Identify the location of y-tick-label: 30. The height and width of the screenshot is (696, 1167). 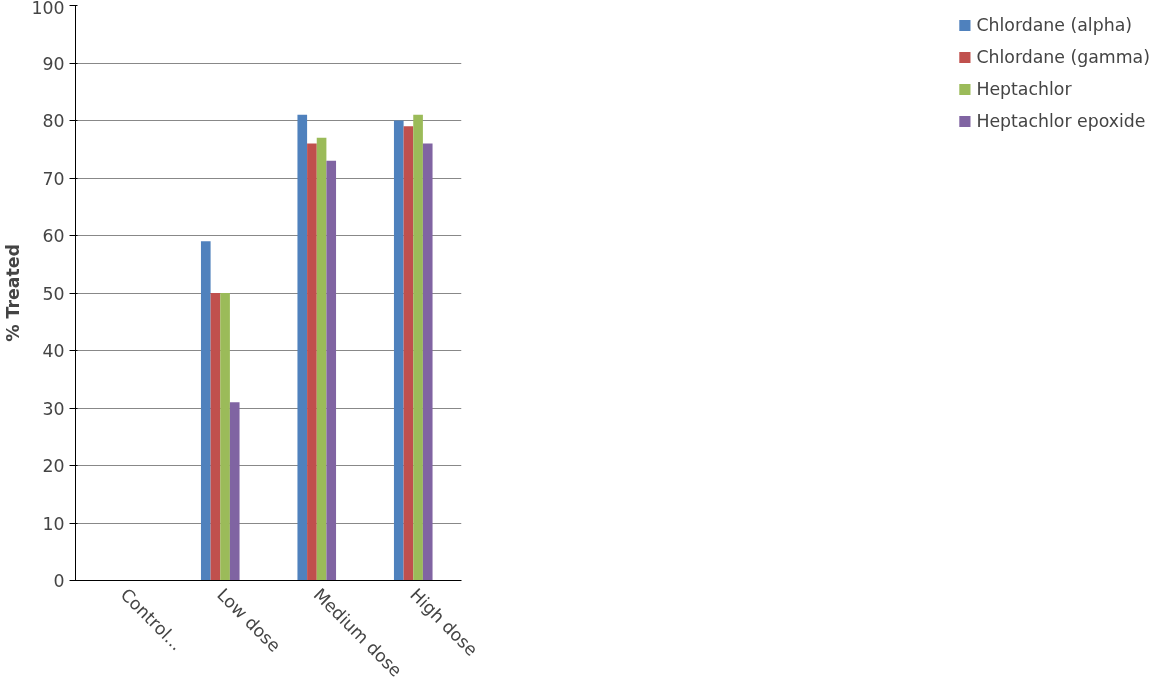
(53, 408).